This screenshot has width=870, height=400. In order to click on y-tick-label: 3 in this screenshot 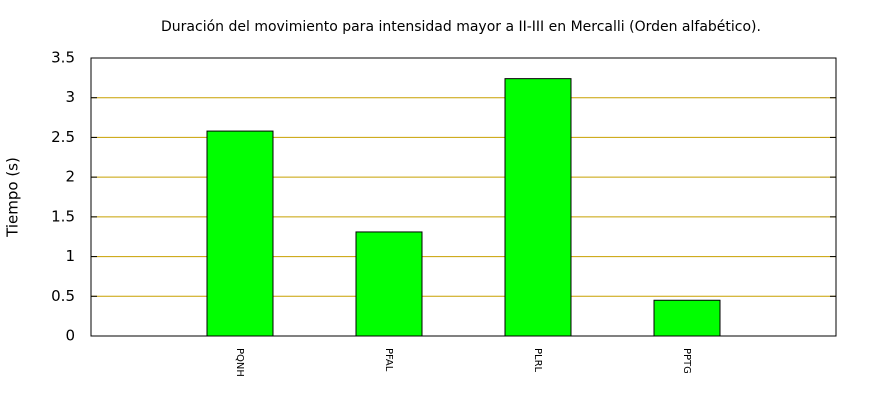, I will do `click(70, 97)`.